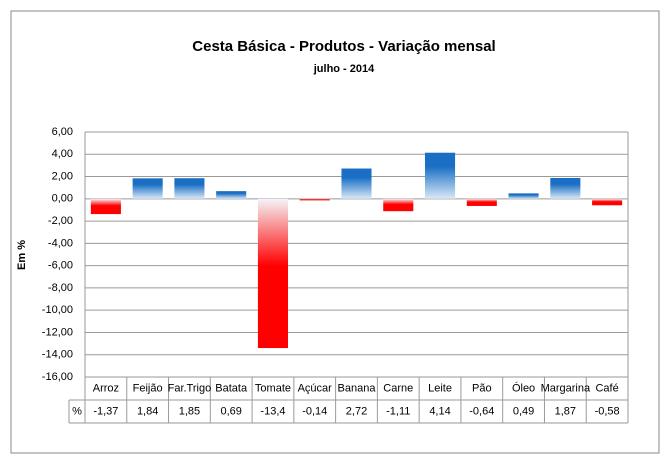 Image resolution: width=670 pixels, height=463 pixels. Describe the element at coordinates (22, 255) in the screenshot. I see `y-axis-label: Em %` at that location.